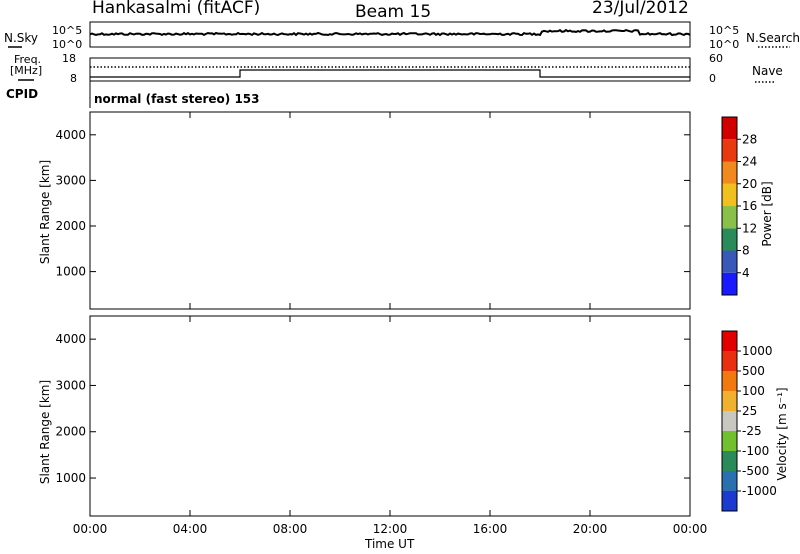 Image resolution: width=800 pixels, height=554 pixels. I want to click on date-title: 23/Jul/2012, so click(640, 9).